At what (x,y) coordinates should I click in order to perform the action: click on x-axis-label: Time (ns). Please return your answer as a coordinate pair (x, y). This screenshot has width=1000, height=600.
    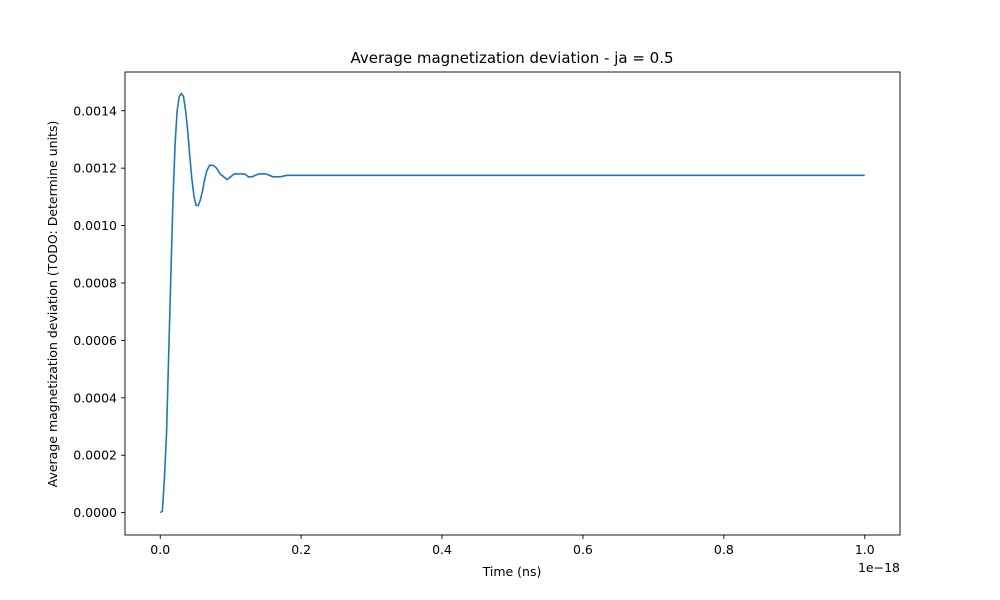
    Looking at the image, I should click on (512, 571).